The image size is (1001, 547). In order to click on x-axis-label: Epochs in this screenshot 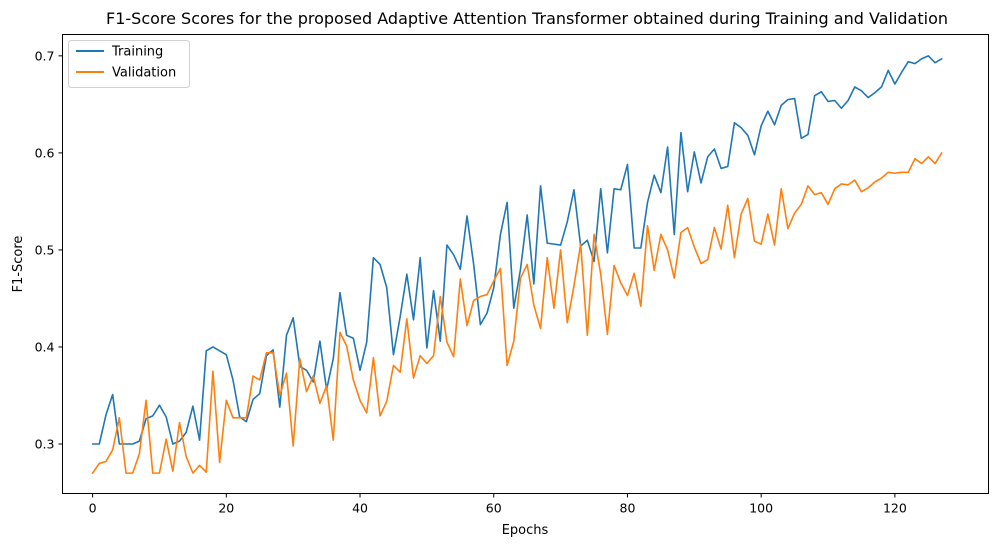, I will do `click(525, 530)`.